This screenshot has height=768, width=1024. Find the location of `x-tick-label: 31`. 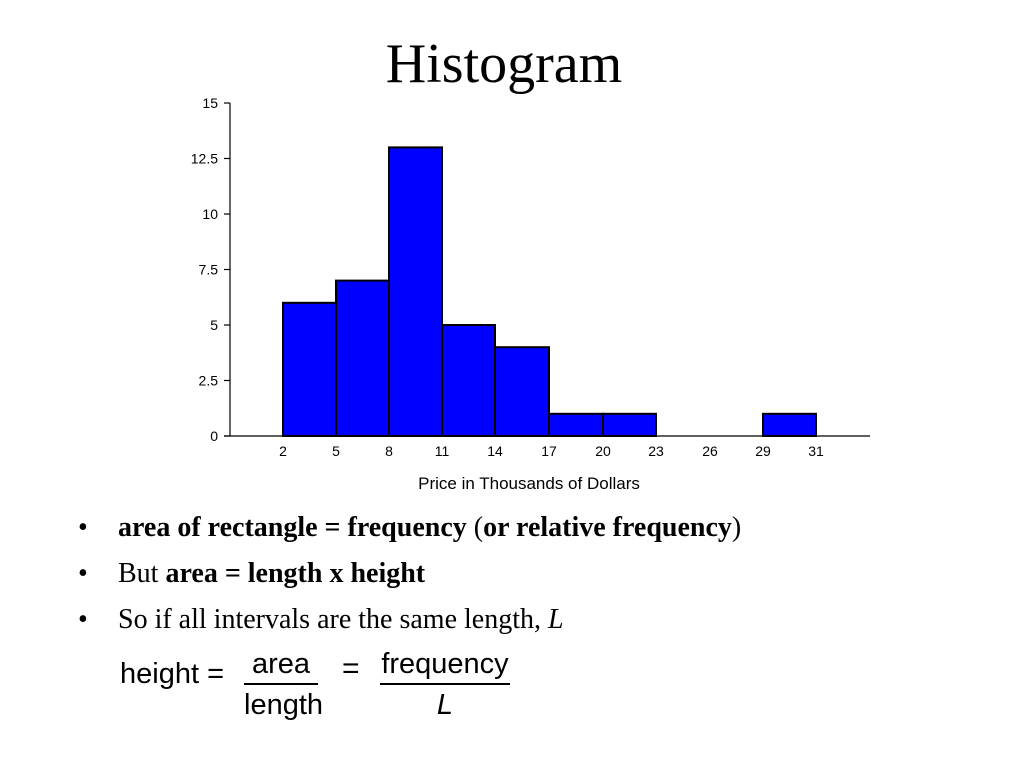

x-tick-label: 31 is located at coordinates (816, 451).